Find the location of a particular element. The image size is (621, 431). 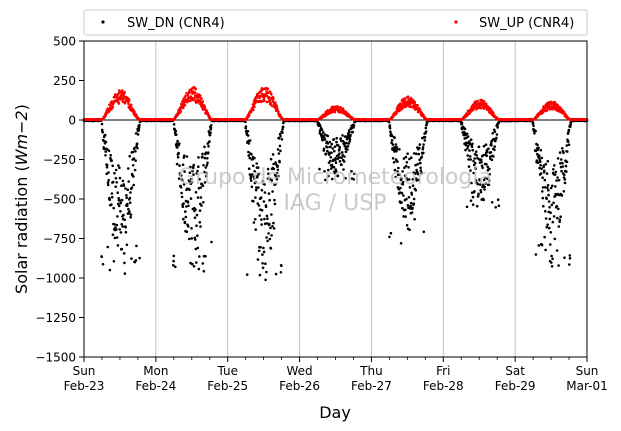

y-tick-label: −500 is located at coordinates (59, 200).